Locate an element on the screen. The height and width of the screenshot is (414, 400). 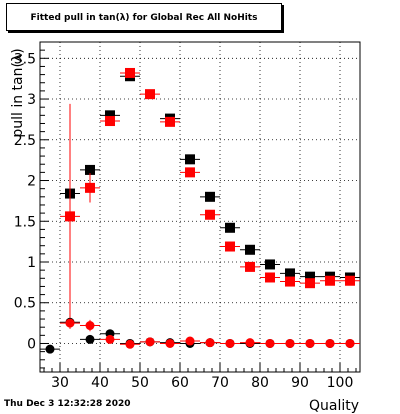
timestamp: Thu Dec 3 12:32:28 2020 is located at coordinates (67, 404).